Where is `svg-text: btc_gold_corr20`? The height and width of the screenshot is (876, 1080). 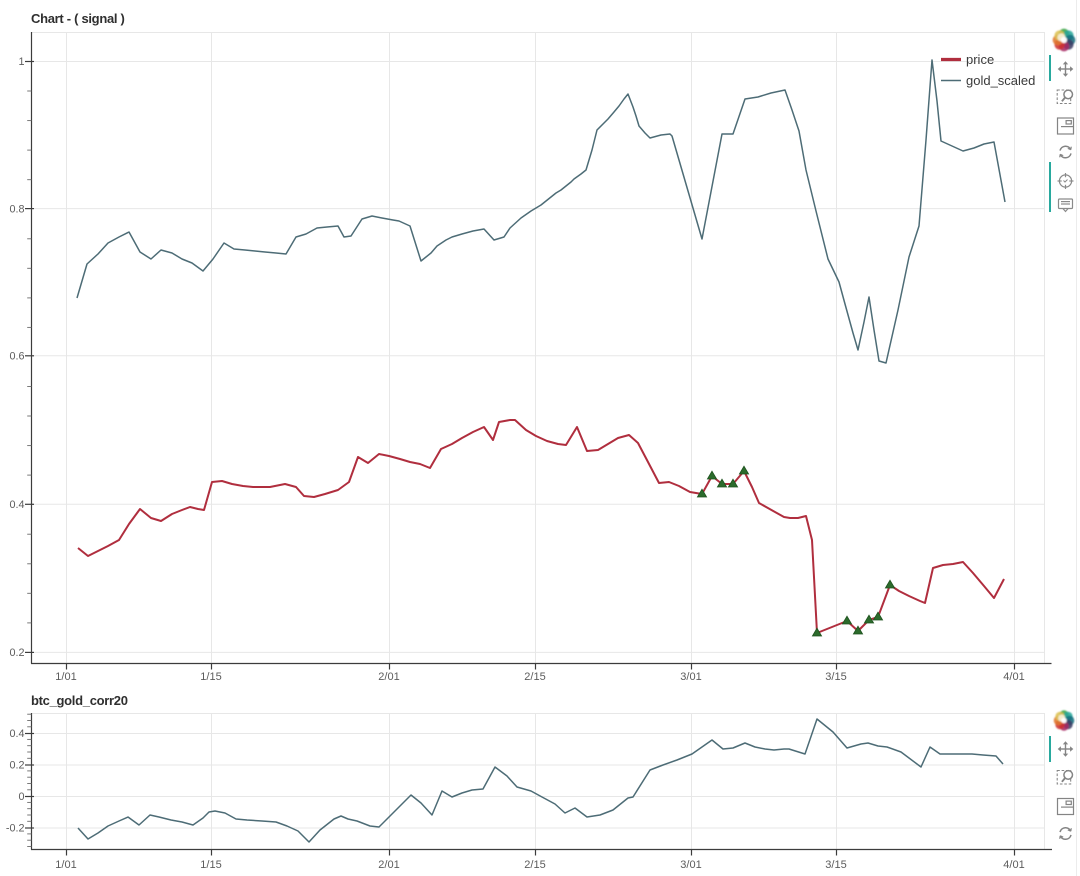 svg-text: btc_gold_corr20 is located at coordinates (79, 700).